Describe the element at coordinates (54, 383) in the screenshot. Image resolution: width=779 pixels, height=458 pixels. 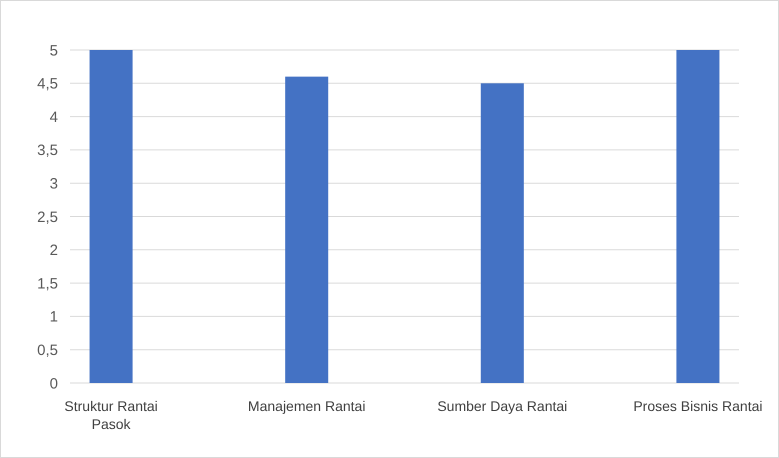
I see `y-tick-label: 0` at that location.